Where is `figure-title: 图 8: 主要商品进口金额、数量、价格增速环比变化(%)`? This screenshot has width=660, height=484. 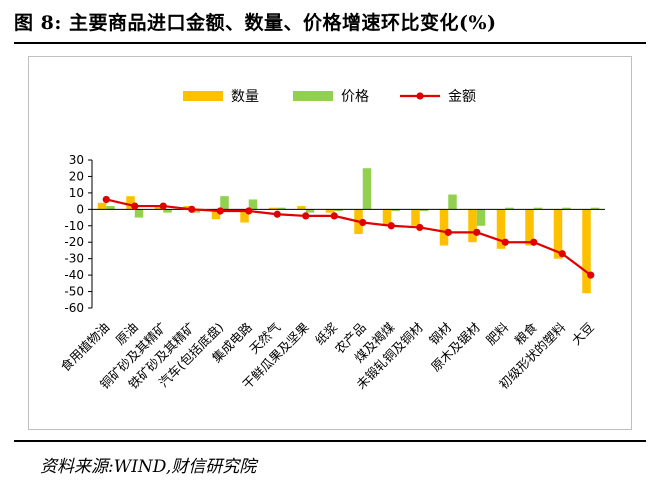 figure-title: 图 8: 主要商品进口金额、数量、价格增速环比变化(%) is located at coordinates (255, 23).